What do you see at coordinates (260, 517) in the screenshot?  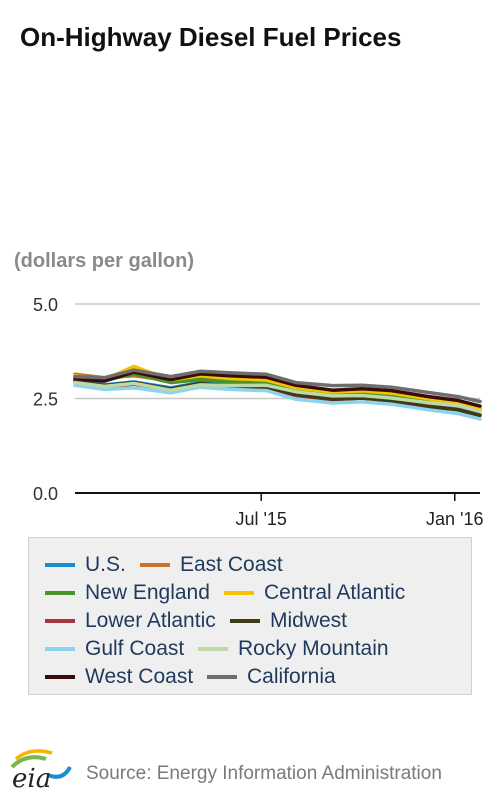 I see `x-tick-label: Jul '15` at bounding box center [260, 517].